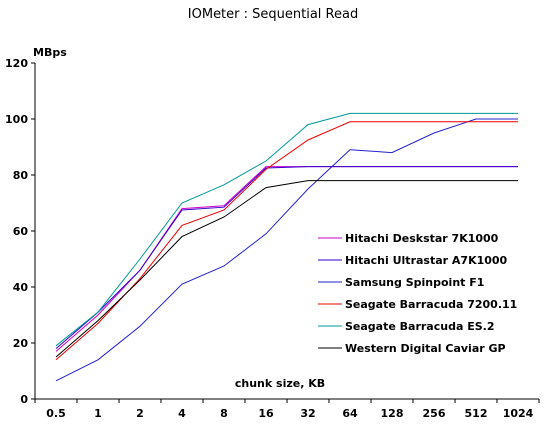 This screenshot has height=427, width=546. I want to click on y-tick-label: 40, so click(21, 287).